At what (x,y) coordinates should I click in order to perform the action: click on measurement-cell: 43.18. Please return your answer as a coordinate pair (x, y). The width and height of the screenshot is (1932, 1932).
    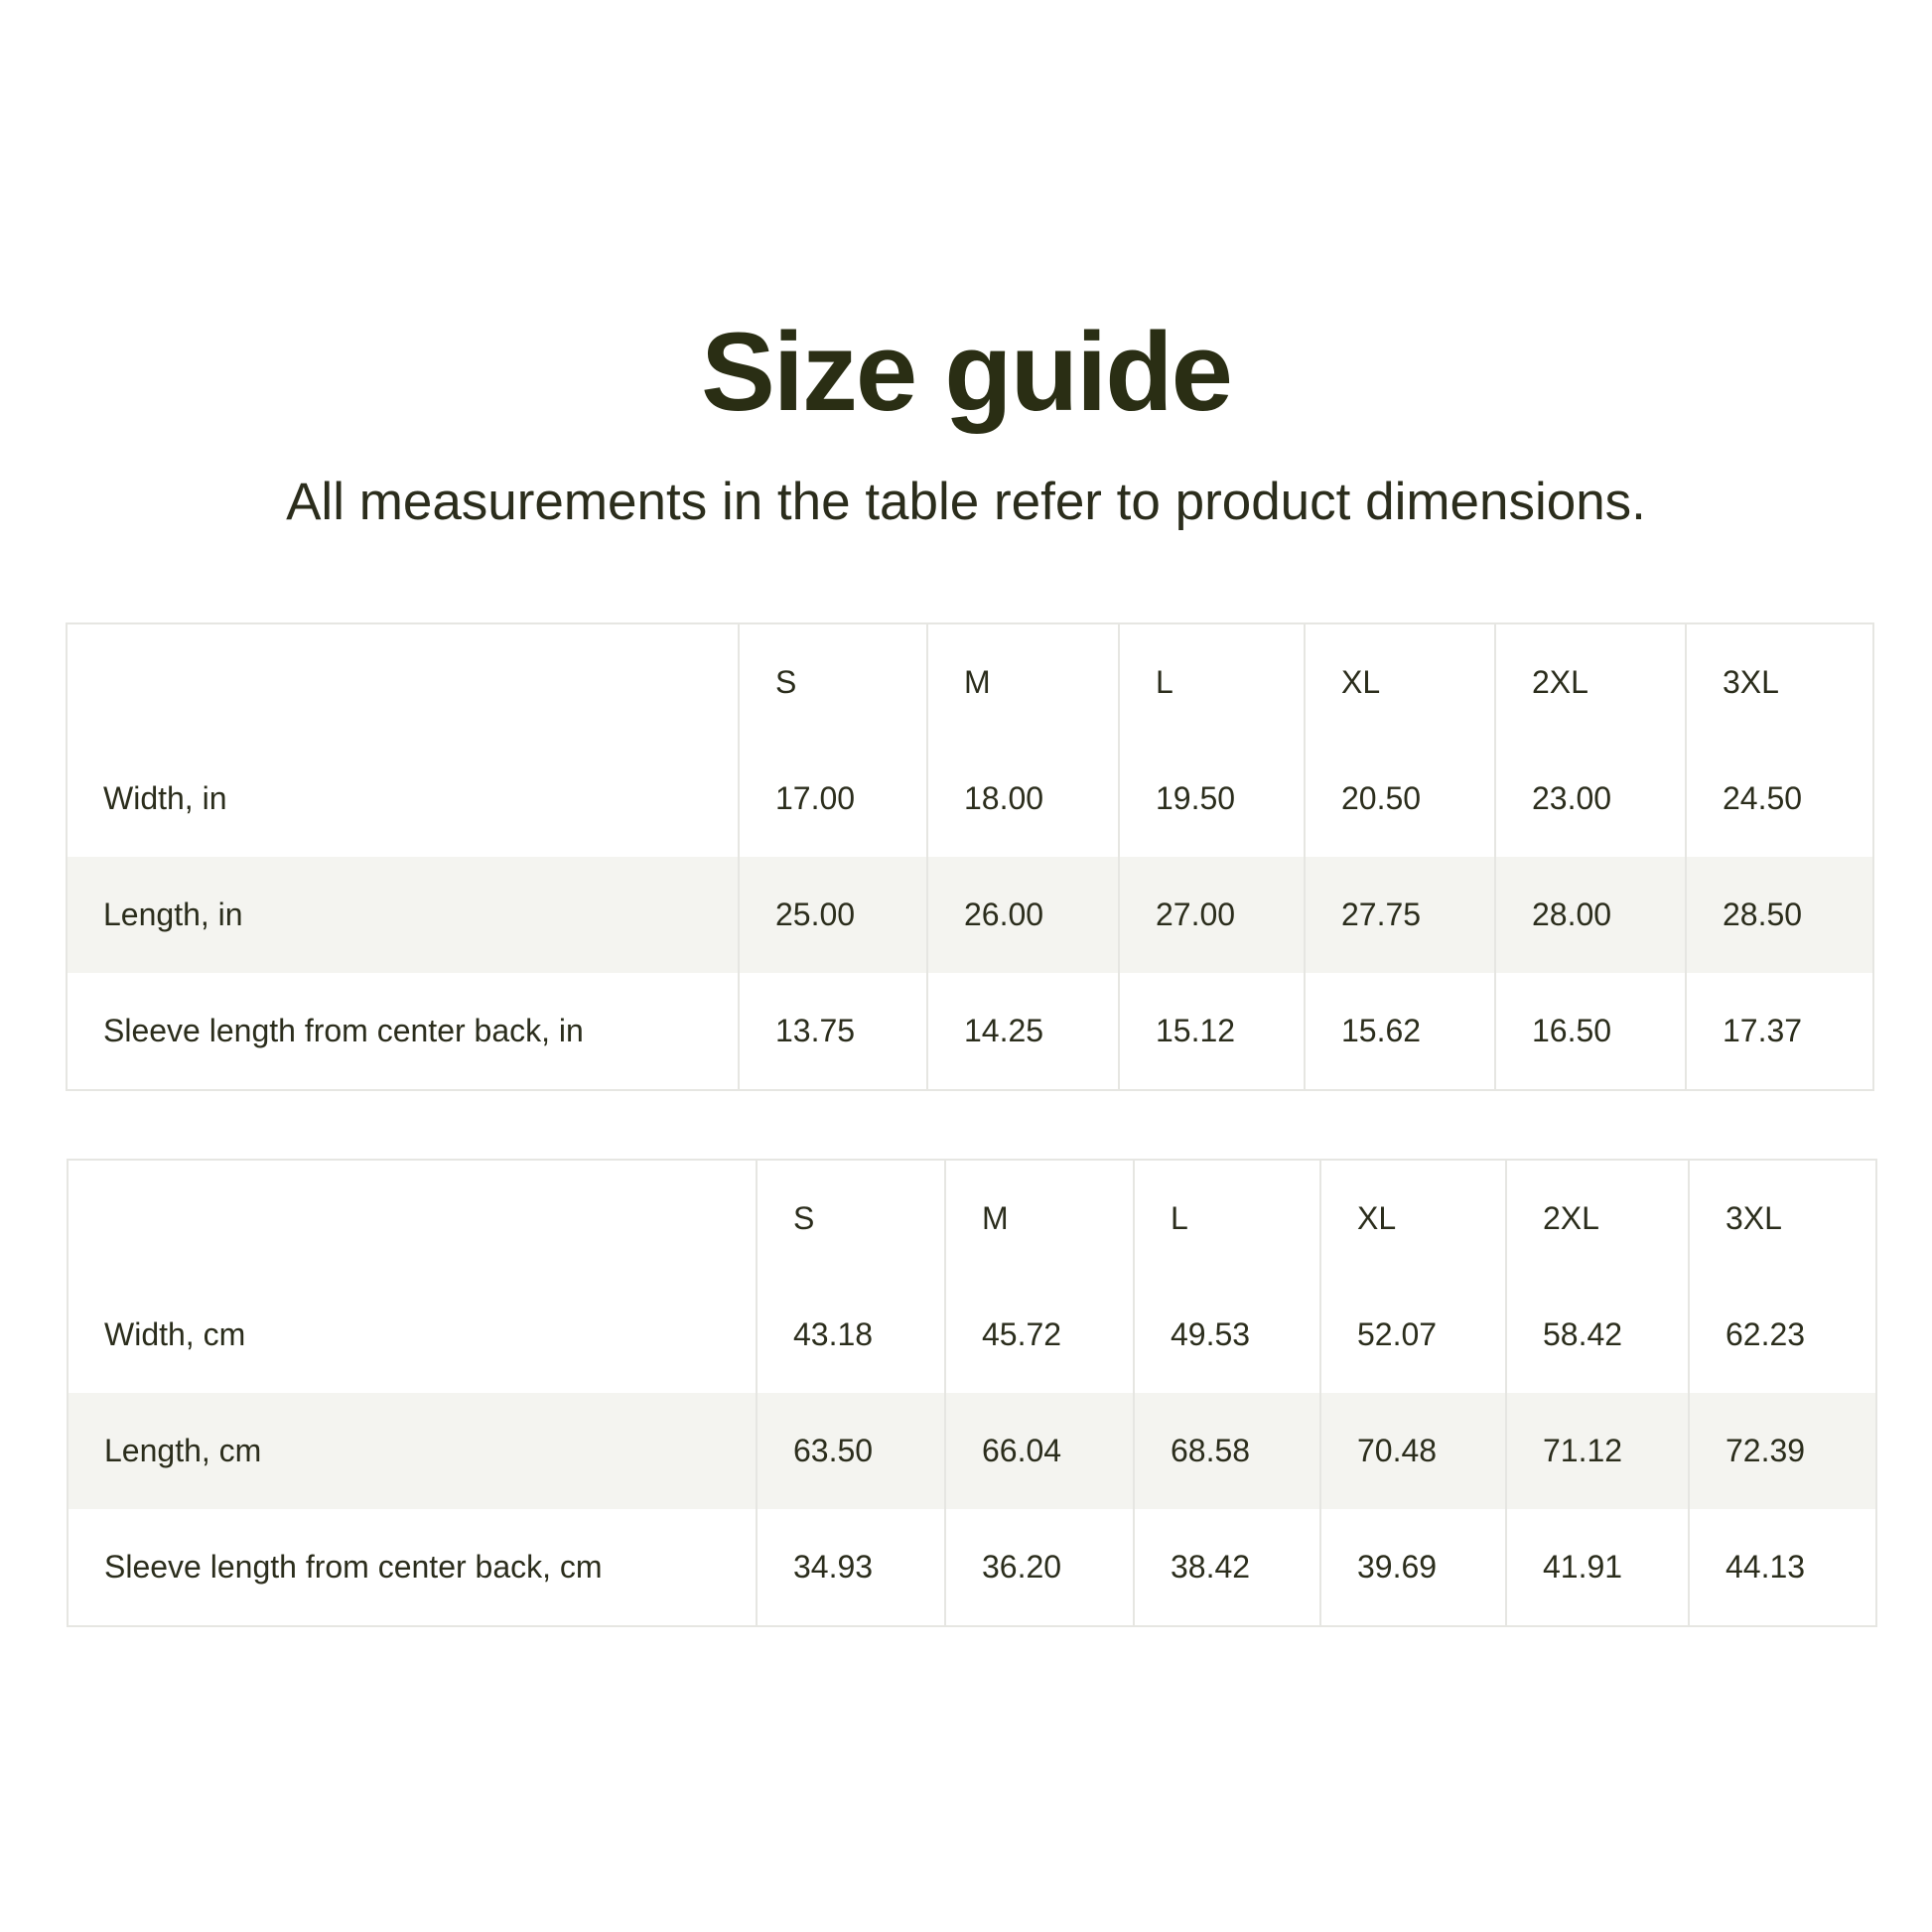
    Looking at the image, I should click on (850, 1335).